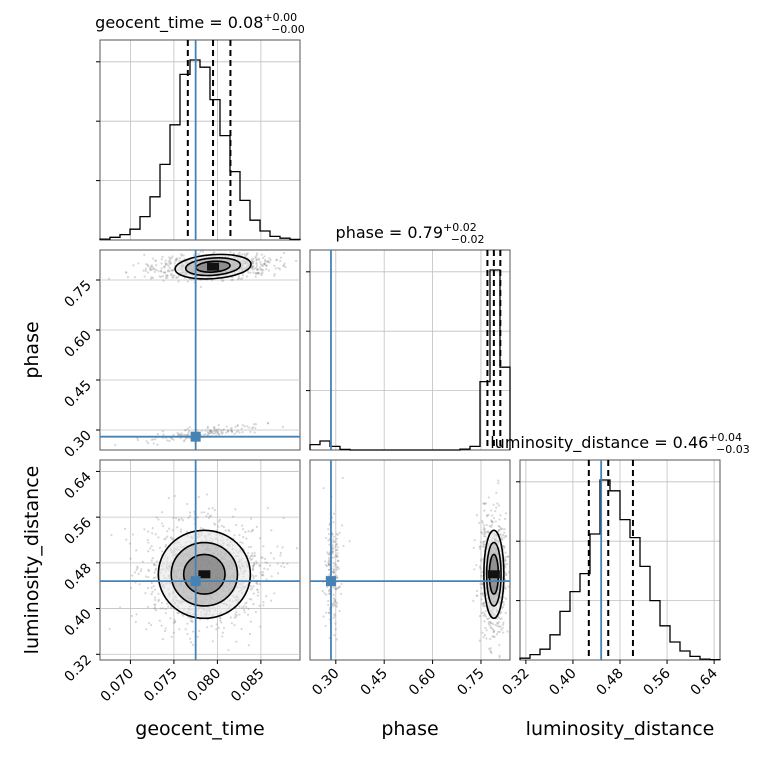  I want to click on lumdist-geocent-ytick-label: 0.40, so click(77, 622).